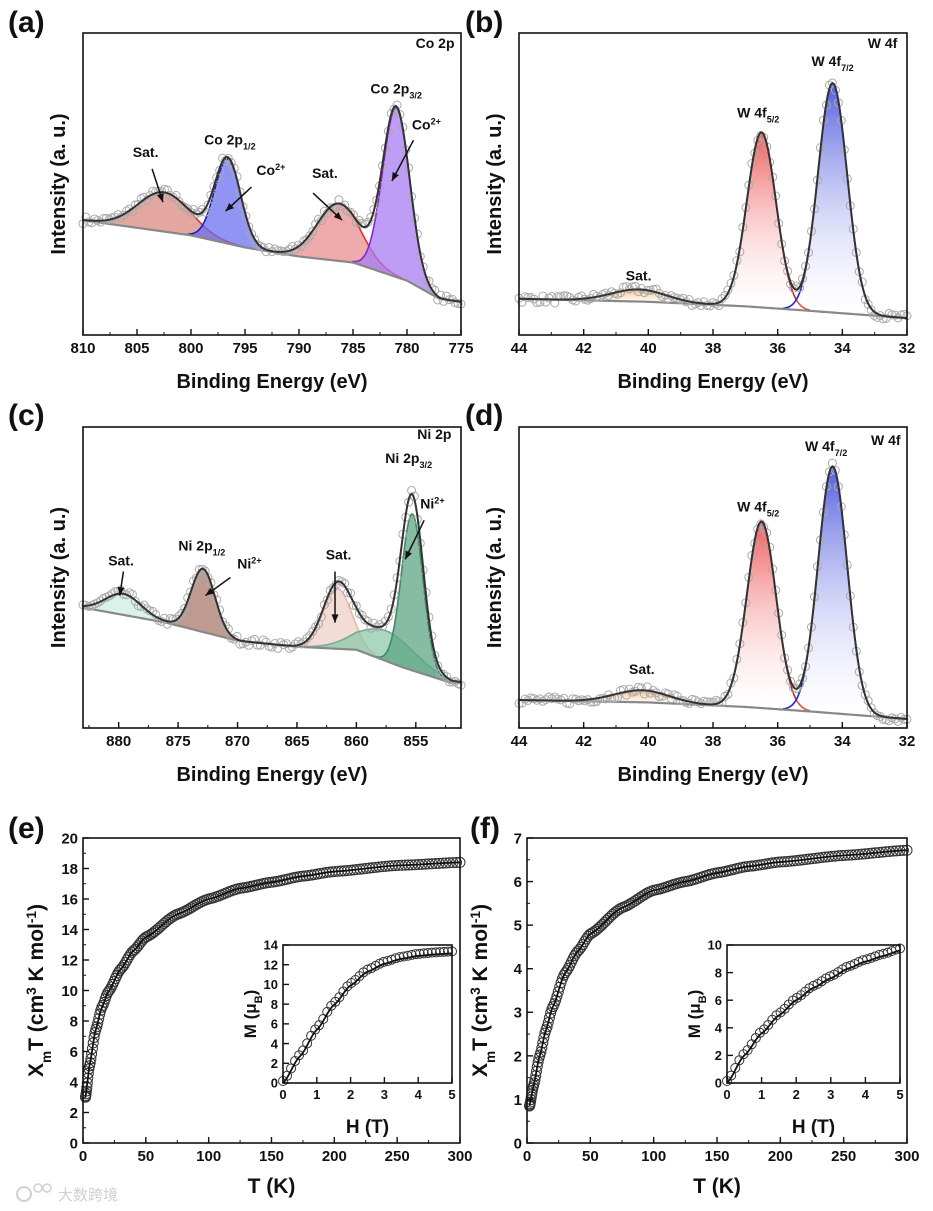 This screenshot has height=1211, width=933. I want to click on inset-x-axis-title: H (T), so click(367, 1127).